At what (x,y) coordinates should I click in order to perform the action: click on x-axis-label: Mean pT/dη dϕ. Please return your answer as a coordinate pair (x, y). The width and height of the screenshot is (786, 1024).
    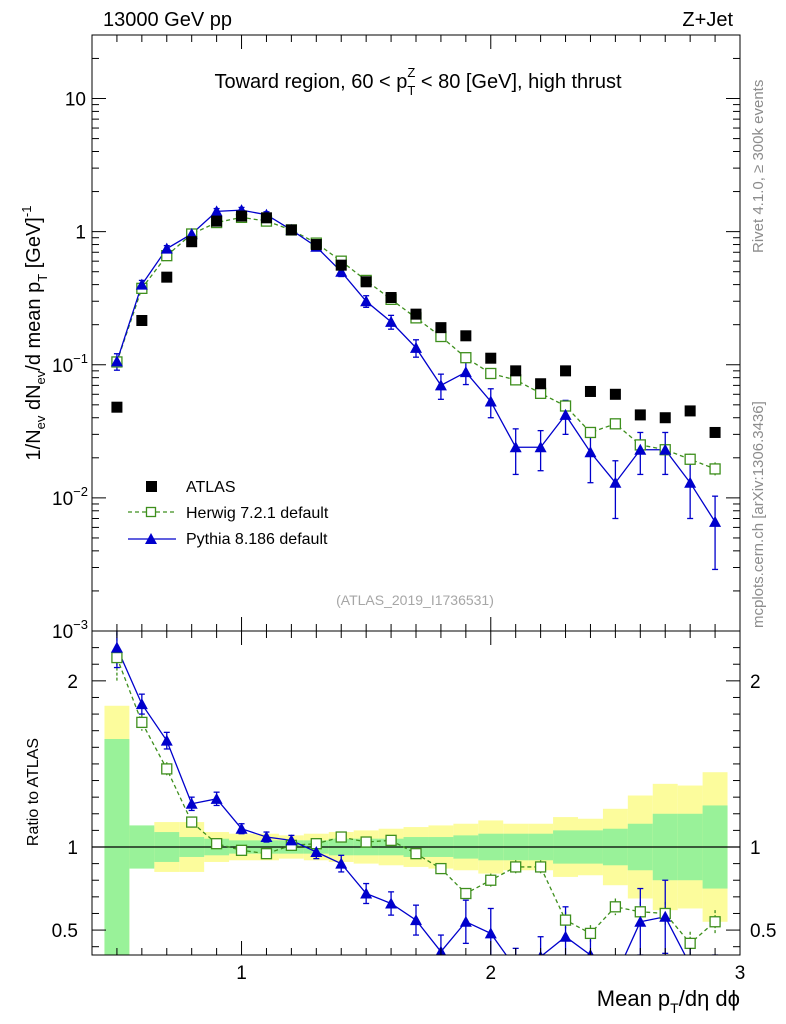
    Looking at the image, I should click on (668, 1001).